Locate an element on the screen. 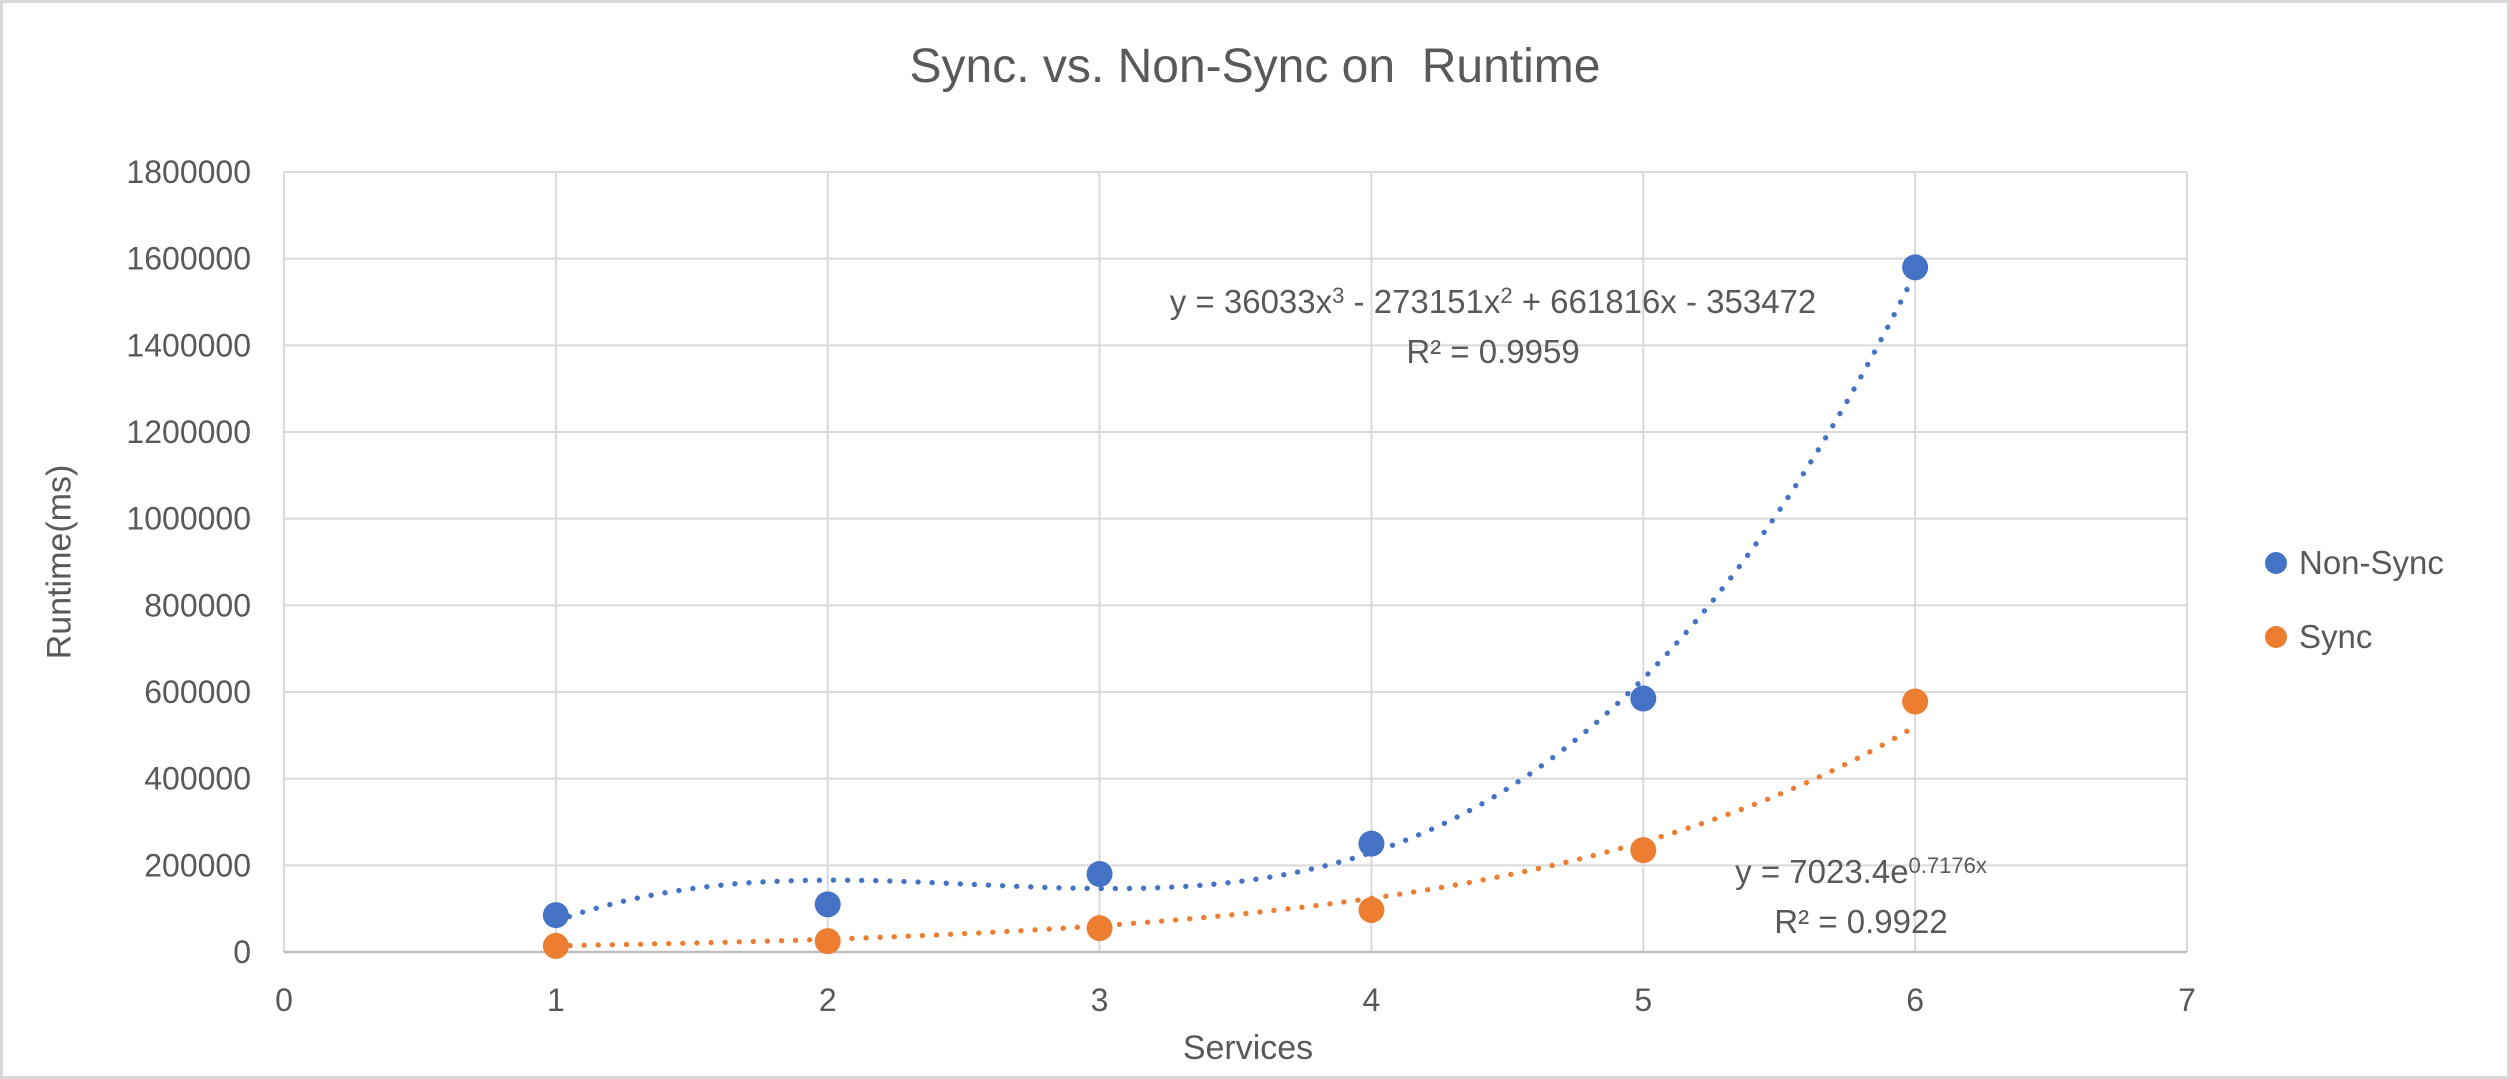  y-tick-label: 0 is located at coordinates (242, 952).